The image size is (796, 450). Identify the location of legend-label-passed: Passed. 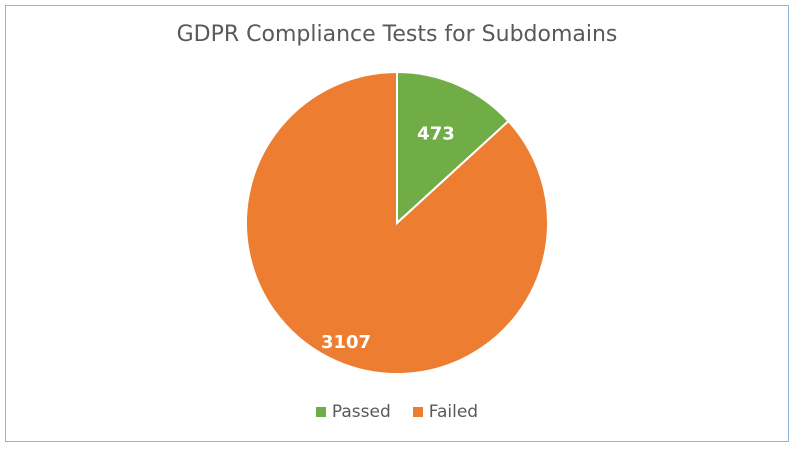
(361, 412).